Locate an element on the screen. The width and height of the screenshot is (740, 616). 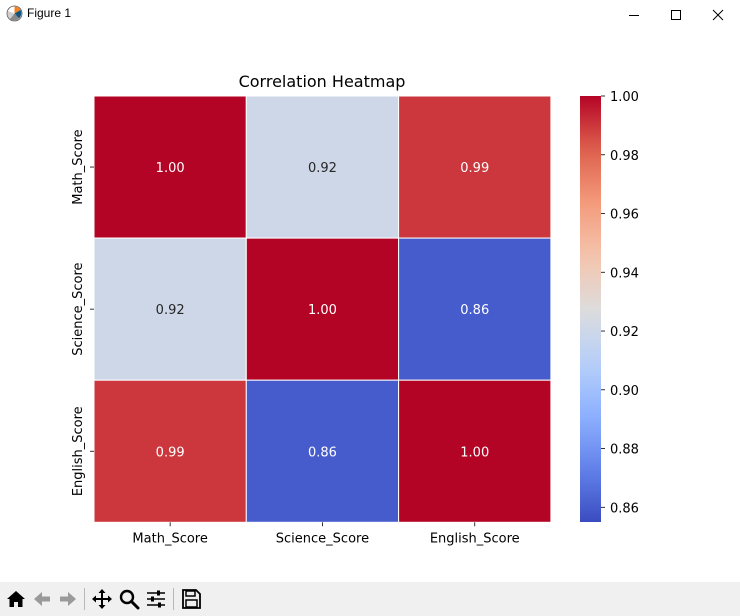
back-button is located at coordinates (42, 599).